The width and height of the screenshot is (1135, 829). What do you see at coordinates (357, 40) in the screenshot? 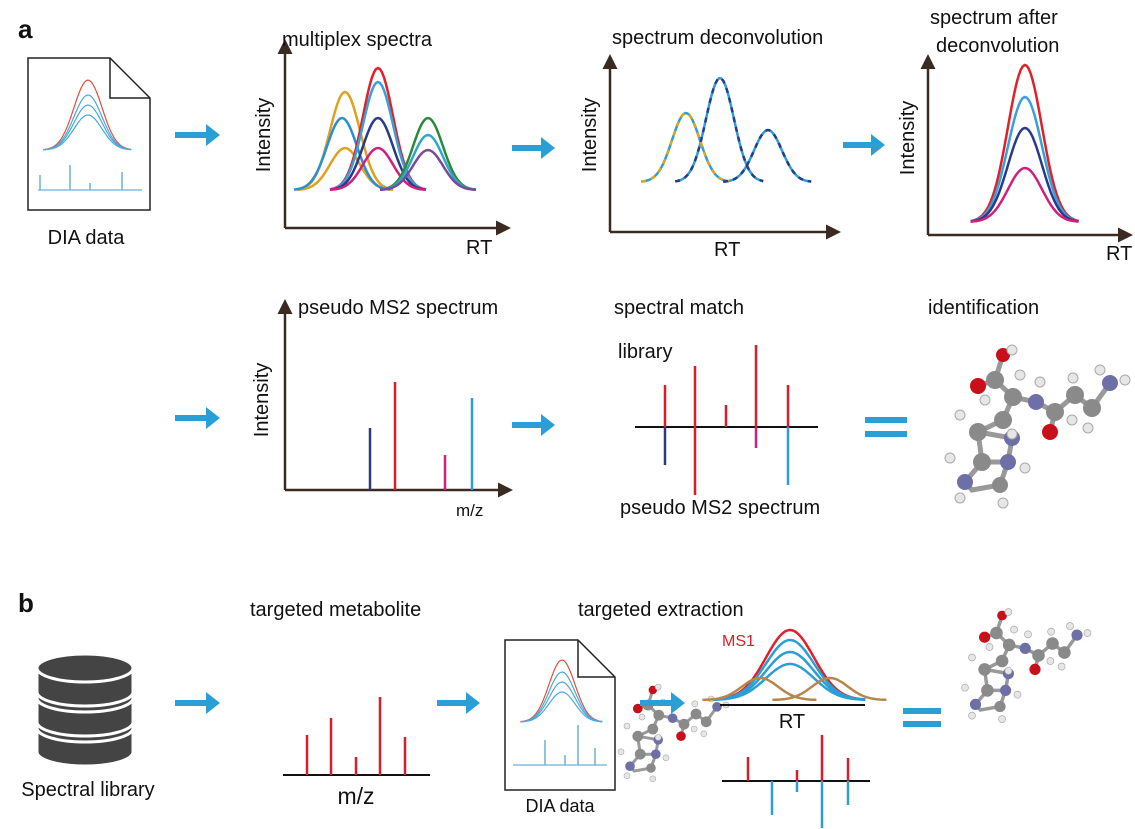
I see `plot-title: multiplex spectra` at bounding box center [357, 40].